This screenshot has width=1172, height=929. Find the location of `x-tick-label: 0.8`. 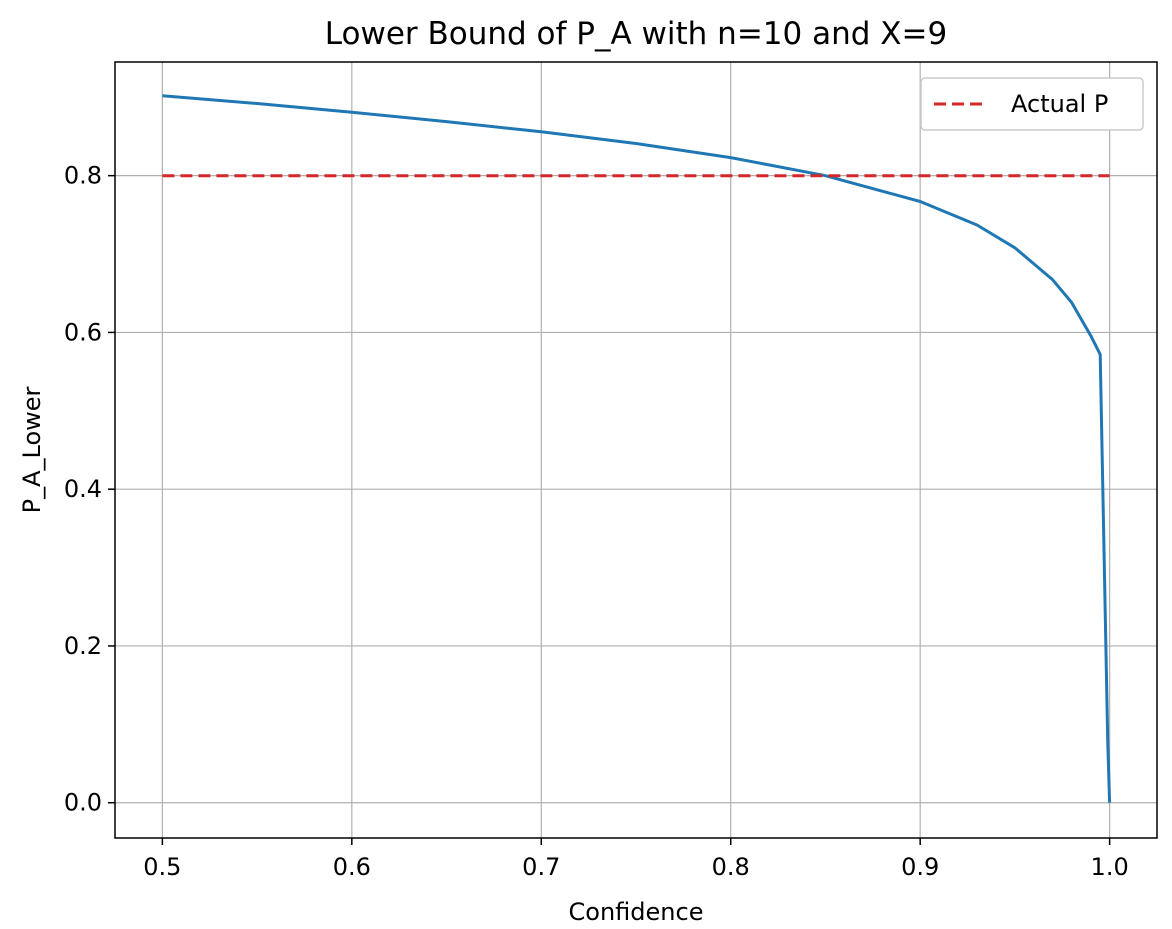

x-tick-label: 0.8 is located at coordinates (731, 867).